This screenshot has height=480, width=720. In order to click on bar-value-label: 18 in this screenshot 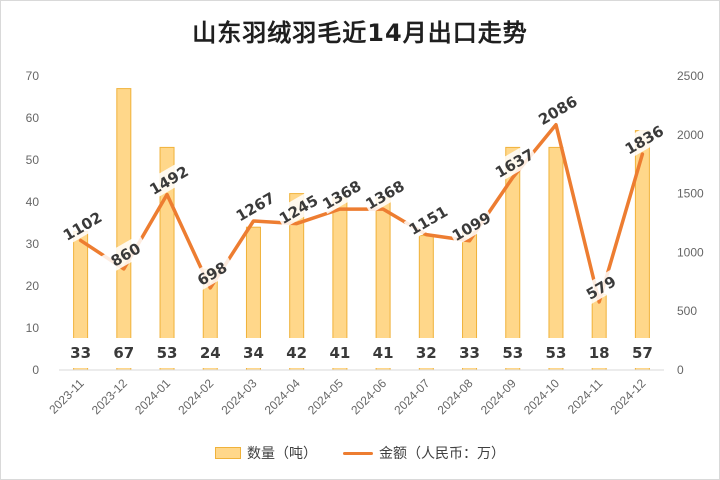, I will do `click(599, 353)`.